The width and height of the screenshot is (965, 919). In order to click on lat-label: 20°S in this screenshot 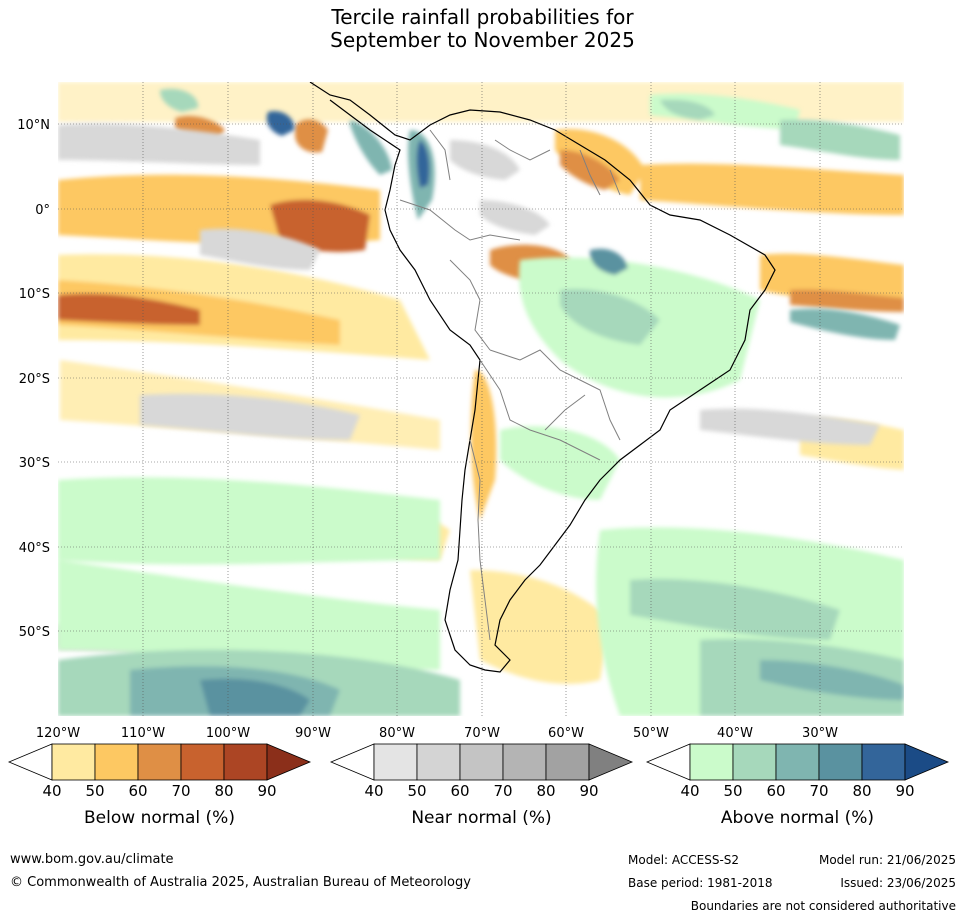, I will do `click(34, 379)`.